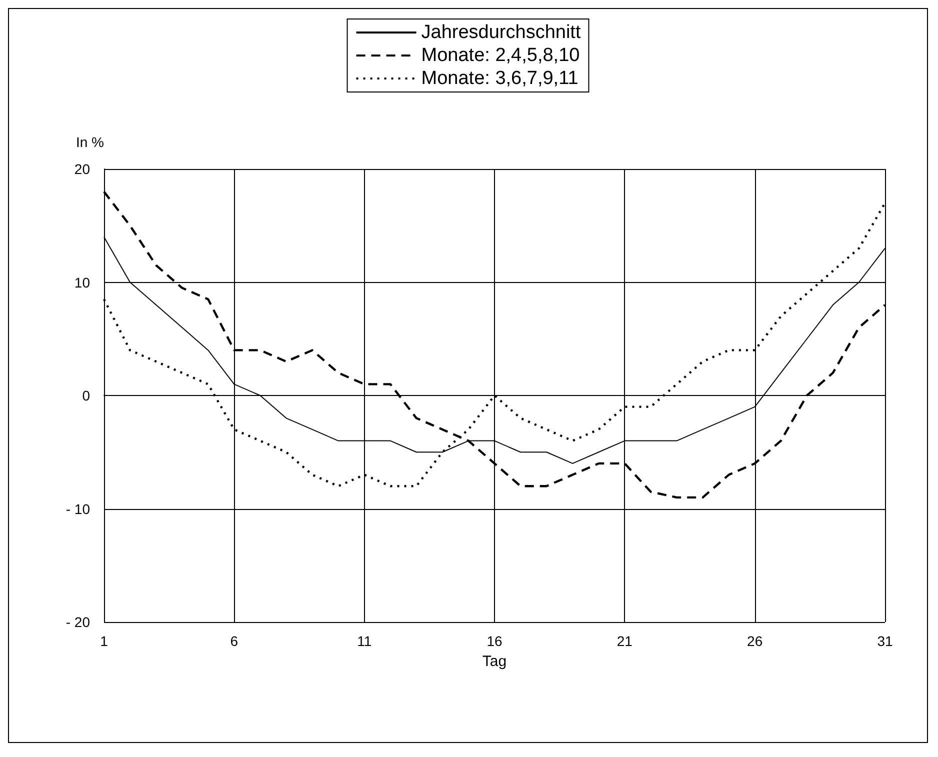  What do you see at coordinates (104, 641) in the screenshot?
I see `x-tick-label: 1` at bounding box center [104, 641].